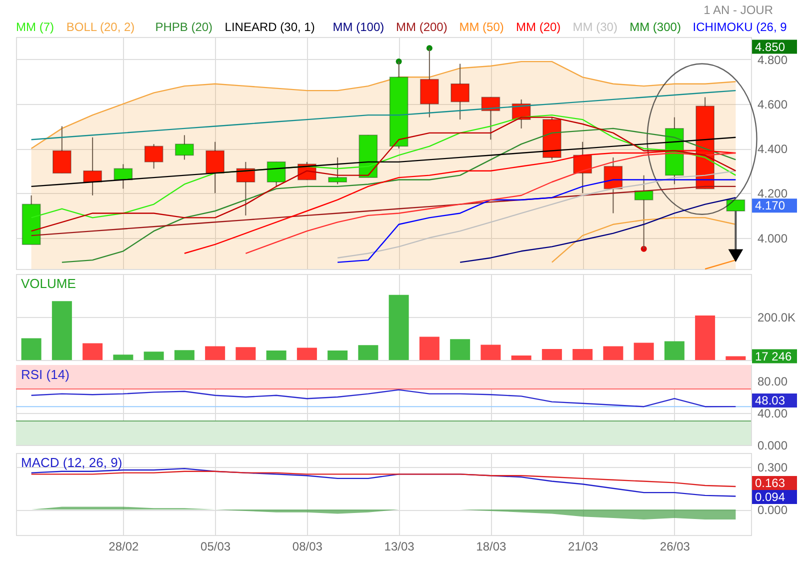 This screenshot has height=580, width=800. What do you see at coordinates (35, 27) in the screenshot?
I see `text: MM (7)` at bounding box center [35, 27].